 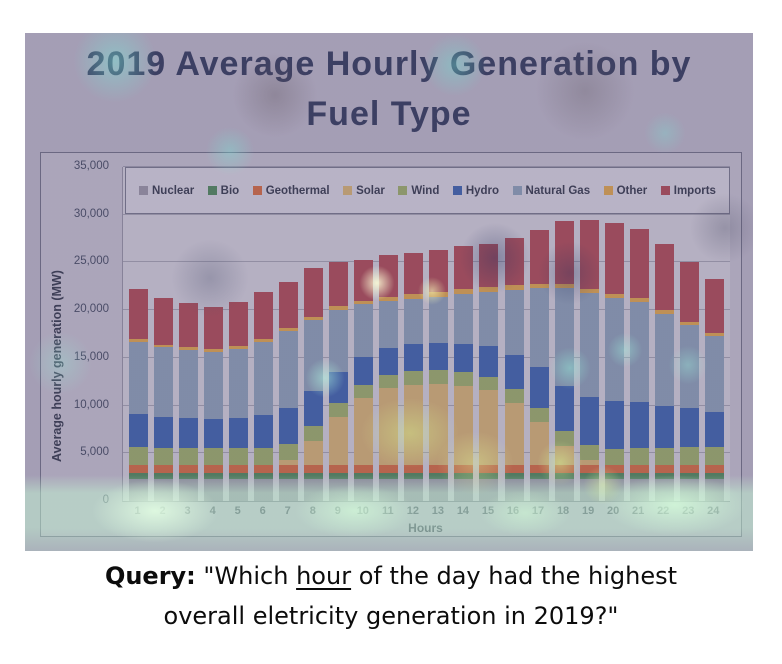 I want to click on x-tick-label: 20, so click(x=613, y=511).